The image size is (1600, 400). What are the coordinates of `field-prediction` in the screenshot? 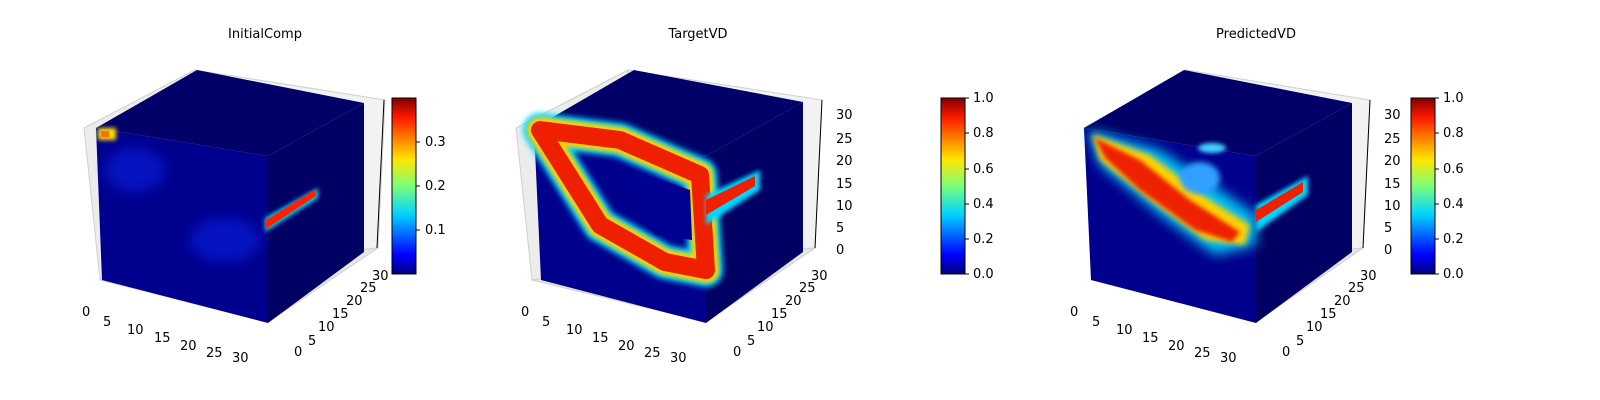 It's located at (1172, 192).